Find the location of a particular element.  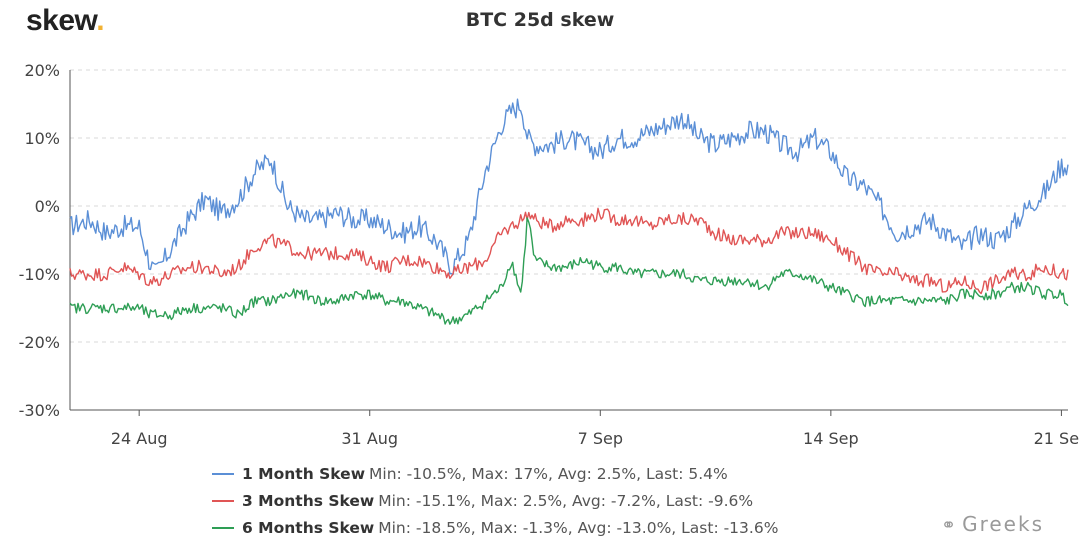

y-tick-label: 20% is located at coordinates (42, 70).